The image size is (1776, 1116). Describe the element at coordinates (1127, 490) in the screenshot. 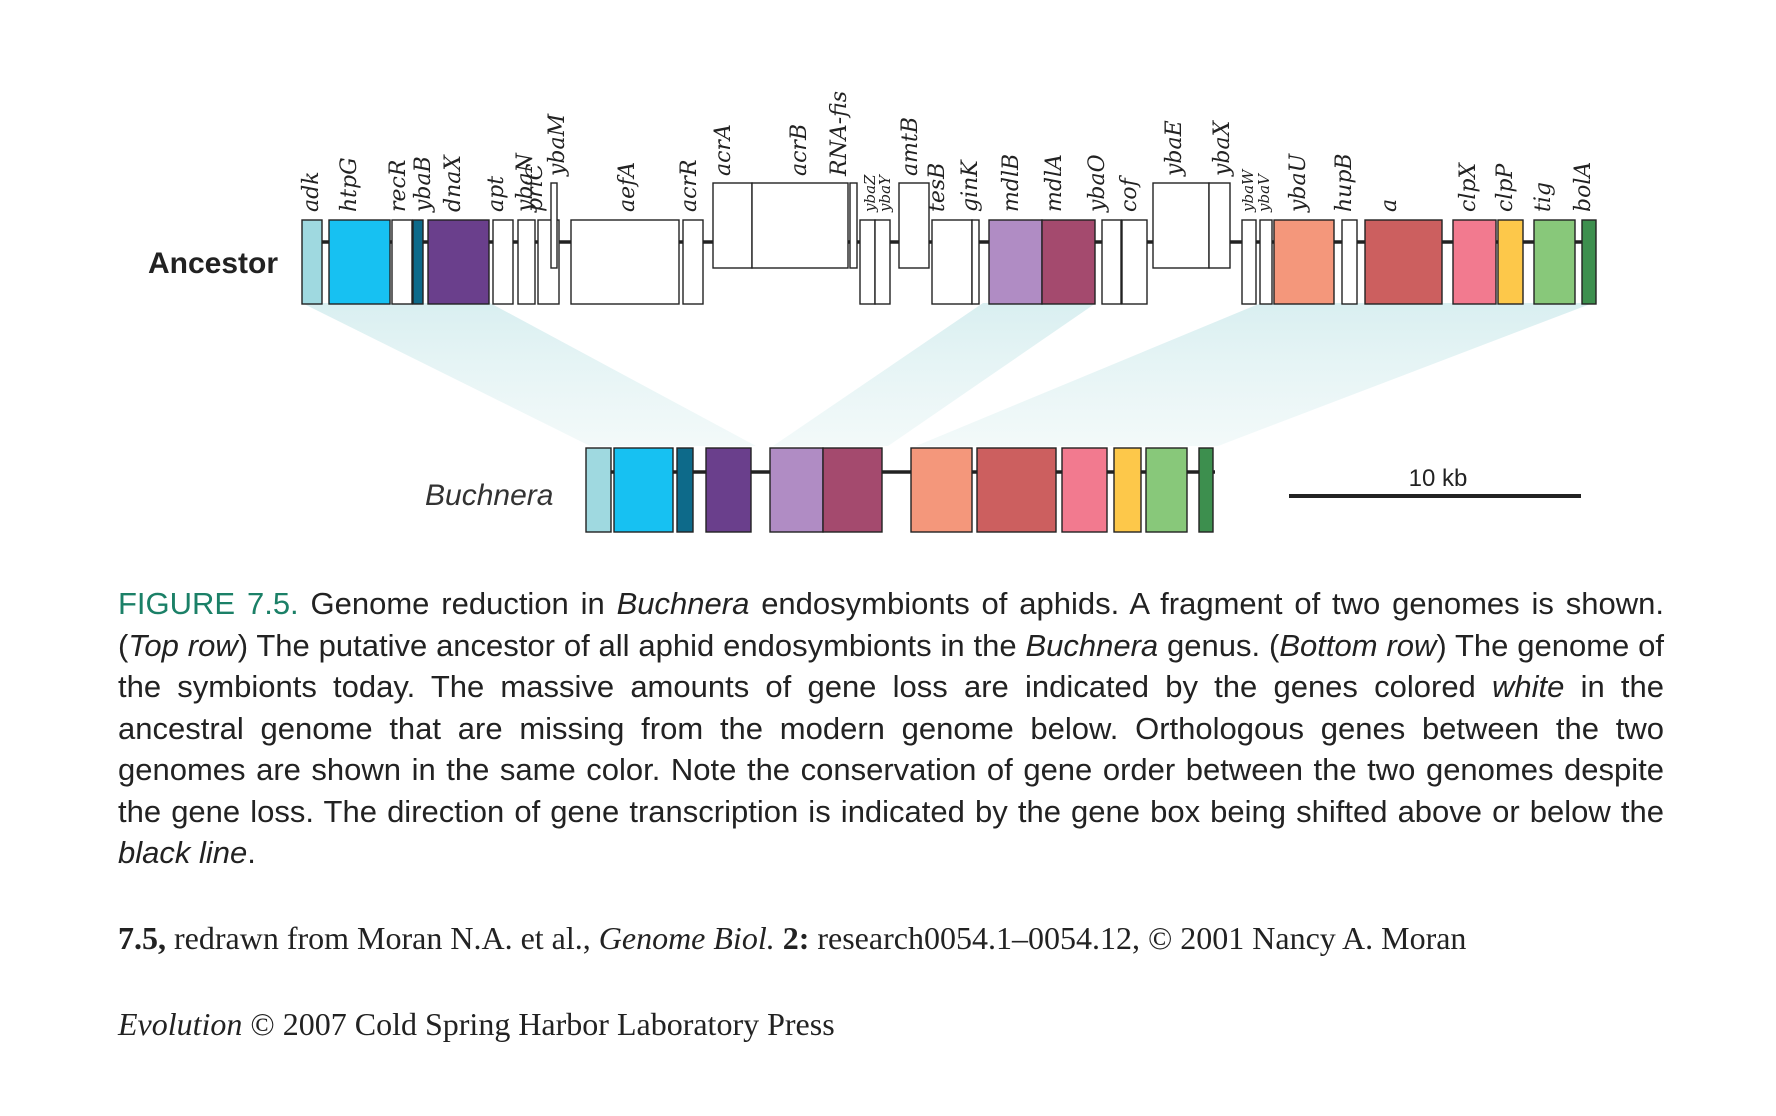

I see `buchnera-gene-box-clpp` at that location.